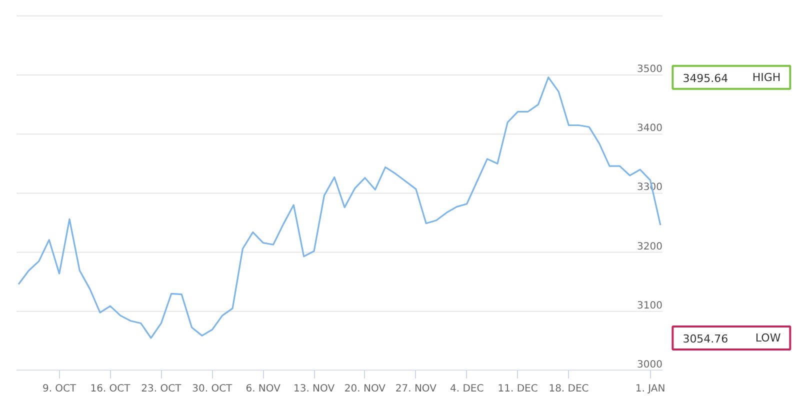  What do you see at coordinates (650, 128) in the screenshot?
I see `y-tick-label: 3400` at bounding box center [650, 128].